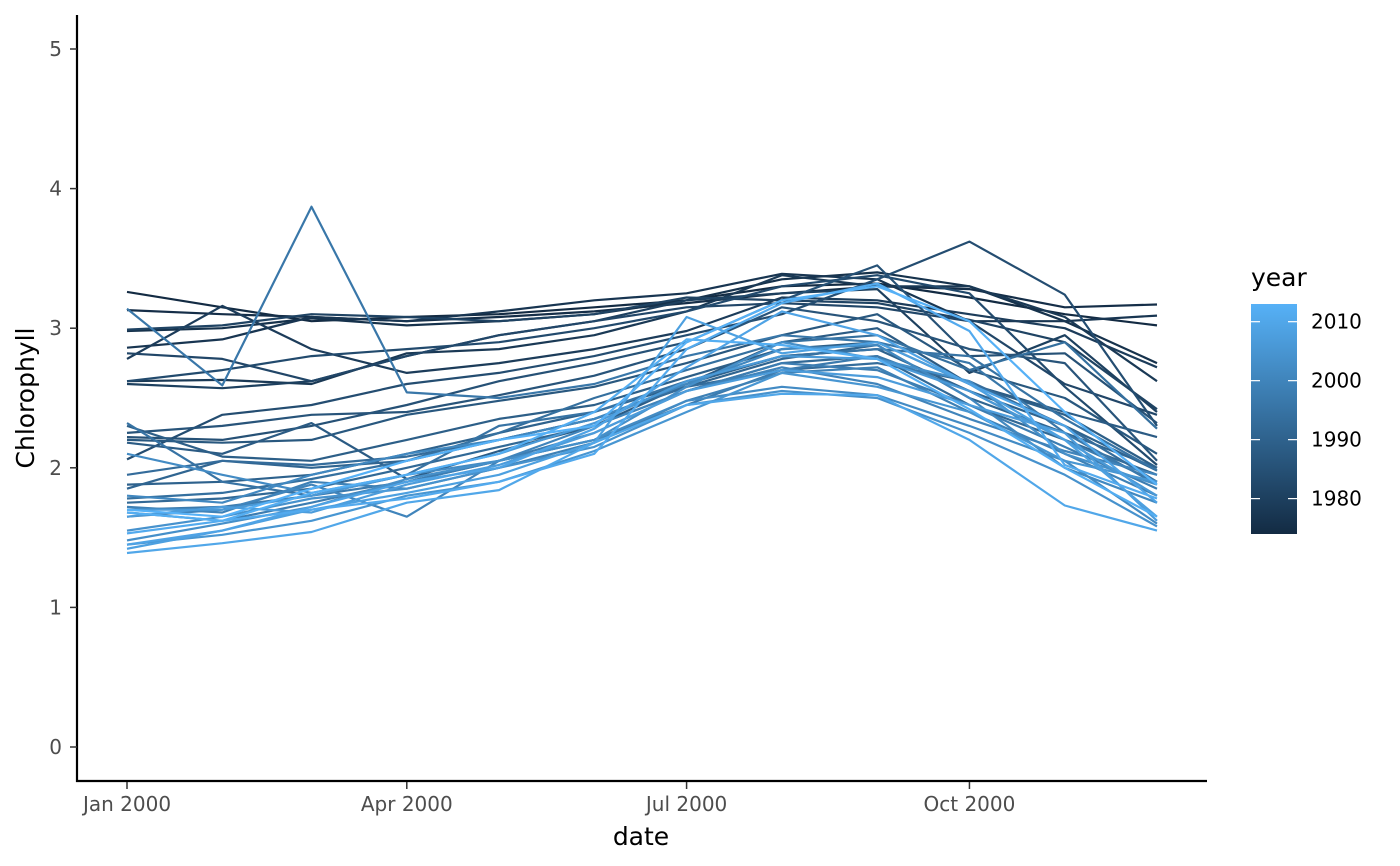  I want to click on x-axis-title: date, so click(641, 836).